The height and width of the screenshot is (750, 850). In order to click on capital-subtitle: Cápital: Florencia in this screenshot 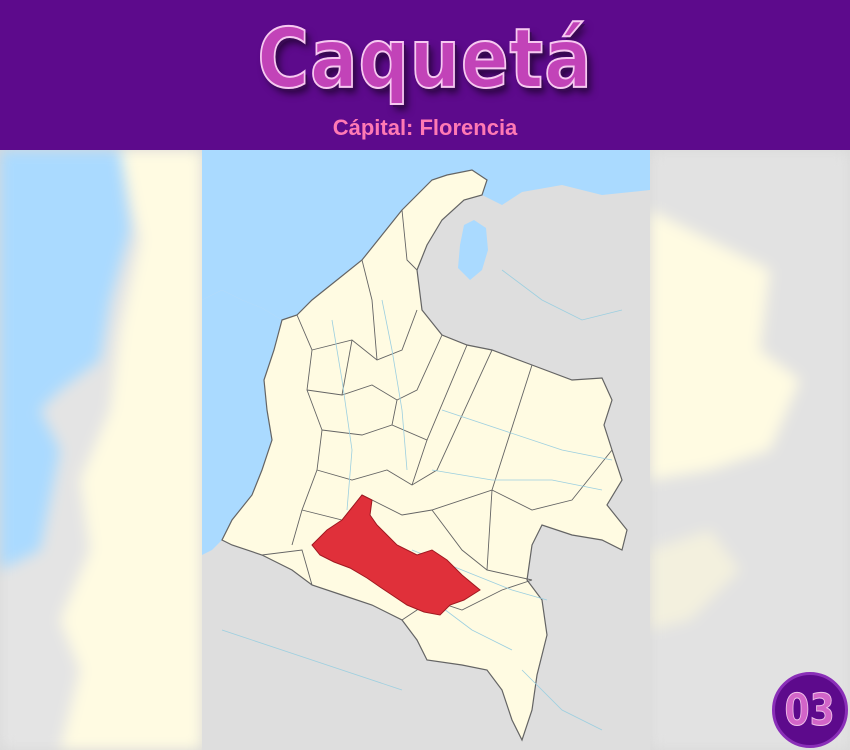, I will do `click(425, 127)`.